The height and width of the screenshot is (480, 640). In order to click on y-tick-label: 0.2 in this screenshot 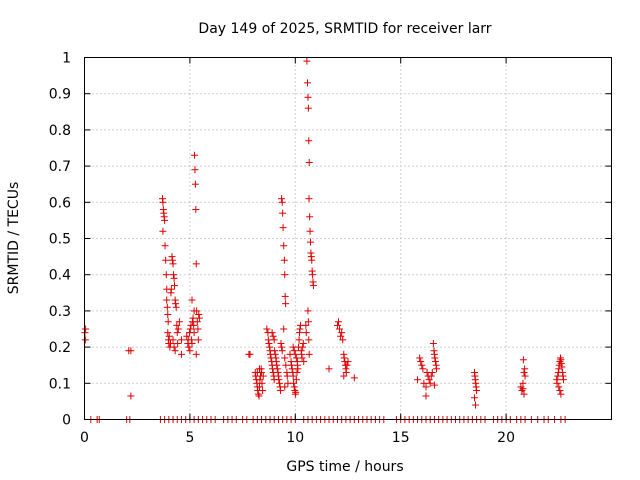, I will do `click(60, 348)`.